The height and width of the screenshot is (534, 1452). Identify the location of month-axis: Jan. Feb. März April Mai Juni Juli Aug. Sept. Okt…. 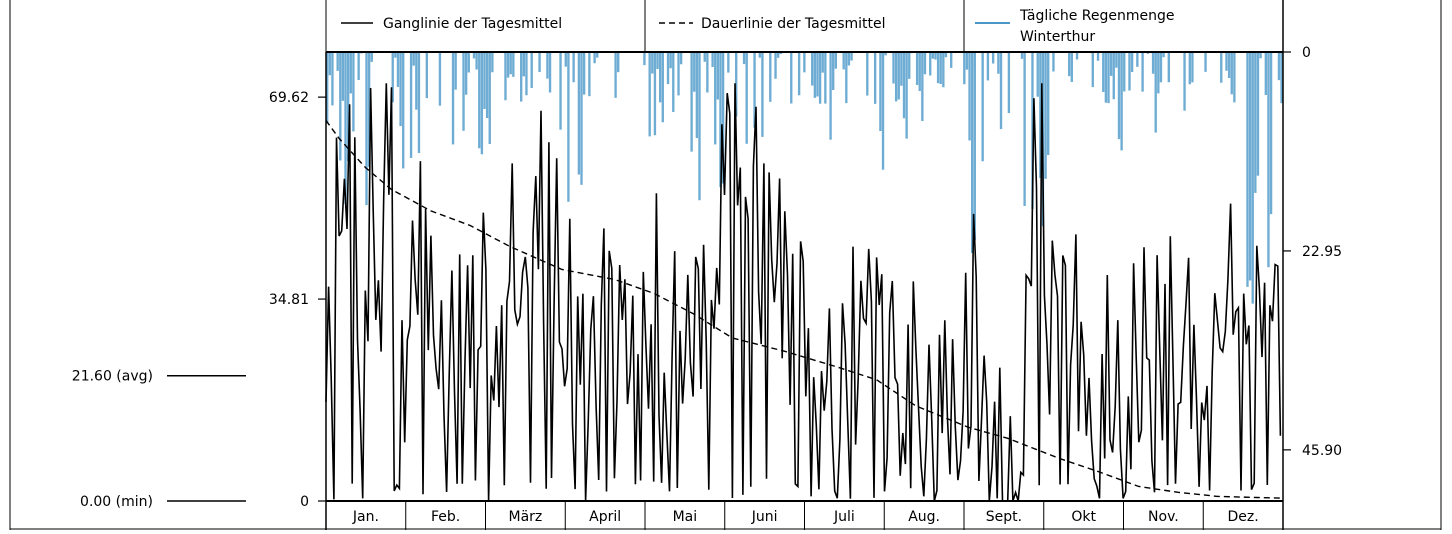
(805, 515).